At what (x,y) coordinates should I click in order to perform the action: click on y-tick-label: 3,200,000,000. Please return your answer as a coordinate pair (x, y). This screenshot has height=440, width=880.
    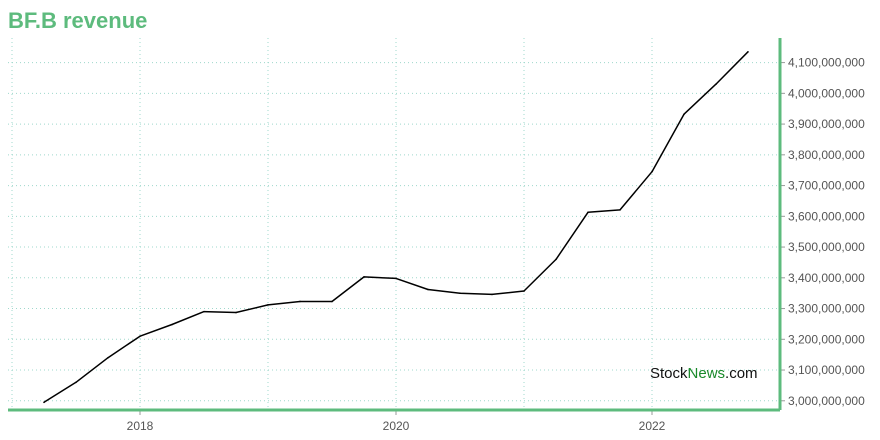
    Looking at the image, I should click on (826, 339).